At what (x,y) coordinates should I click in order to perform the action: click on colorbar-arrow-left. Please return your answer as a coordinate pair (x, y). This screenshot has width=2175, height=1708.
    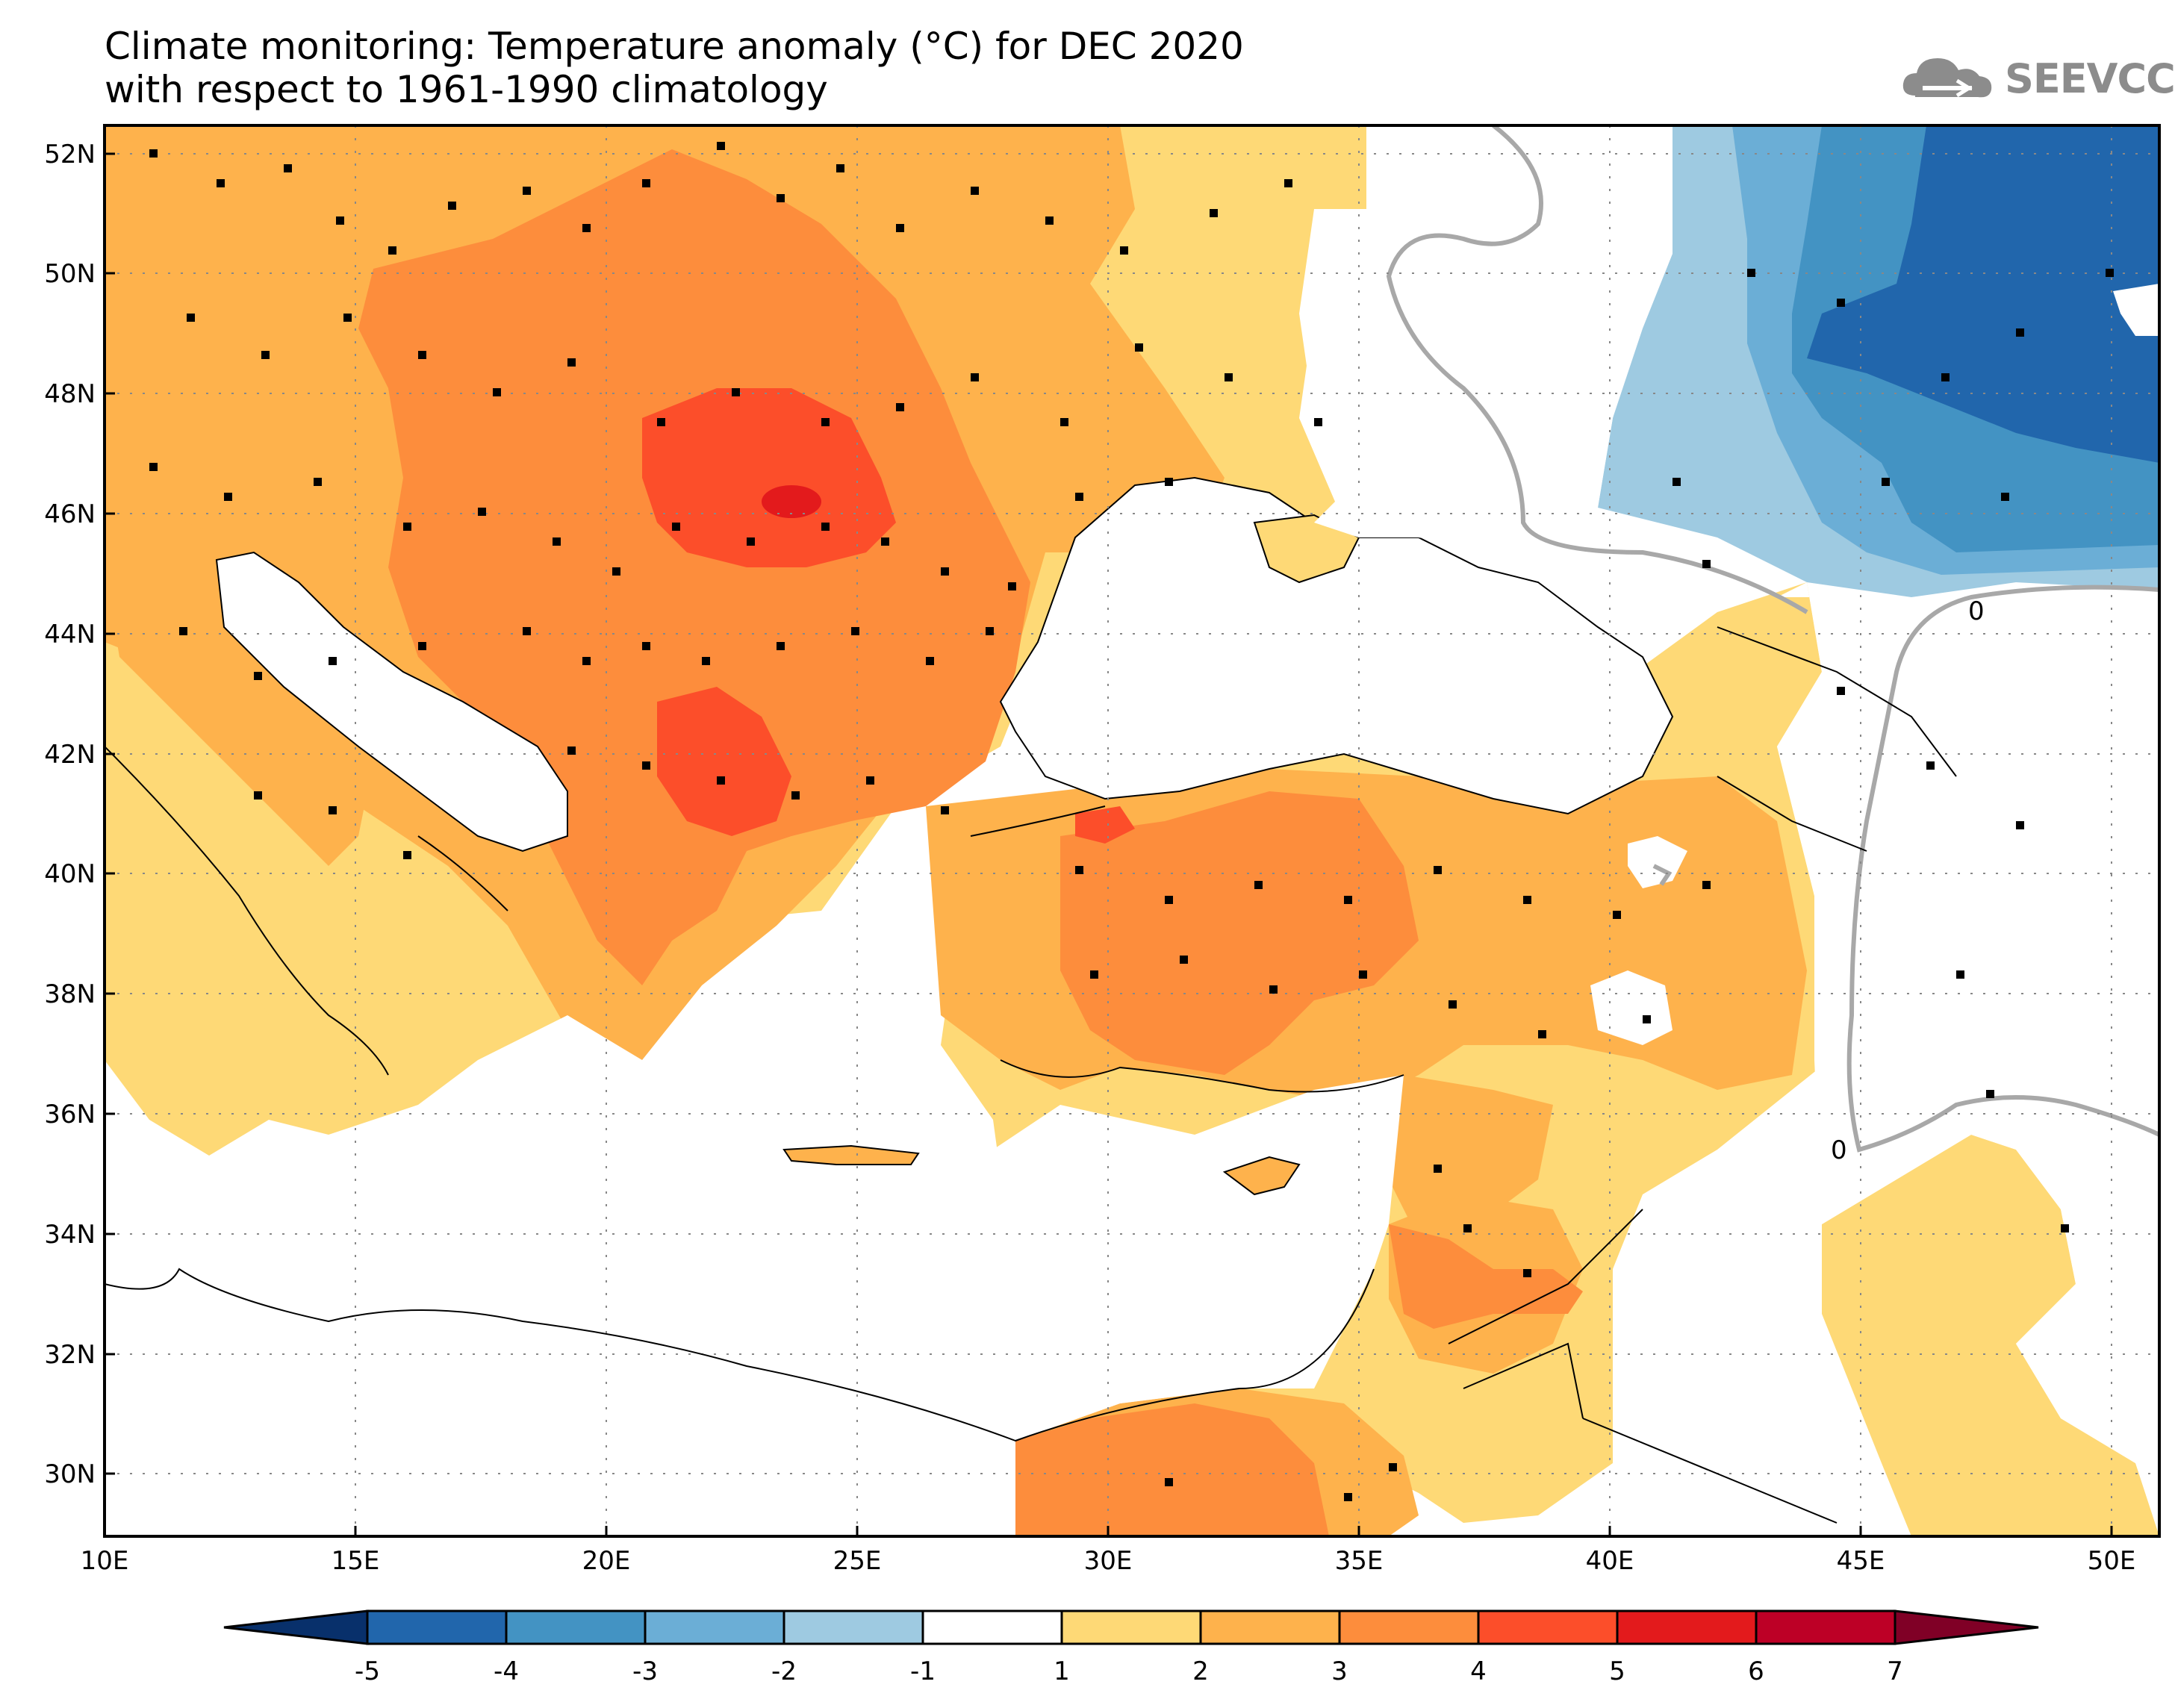
    Looking at the image, I should click on (296, 1627).